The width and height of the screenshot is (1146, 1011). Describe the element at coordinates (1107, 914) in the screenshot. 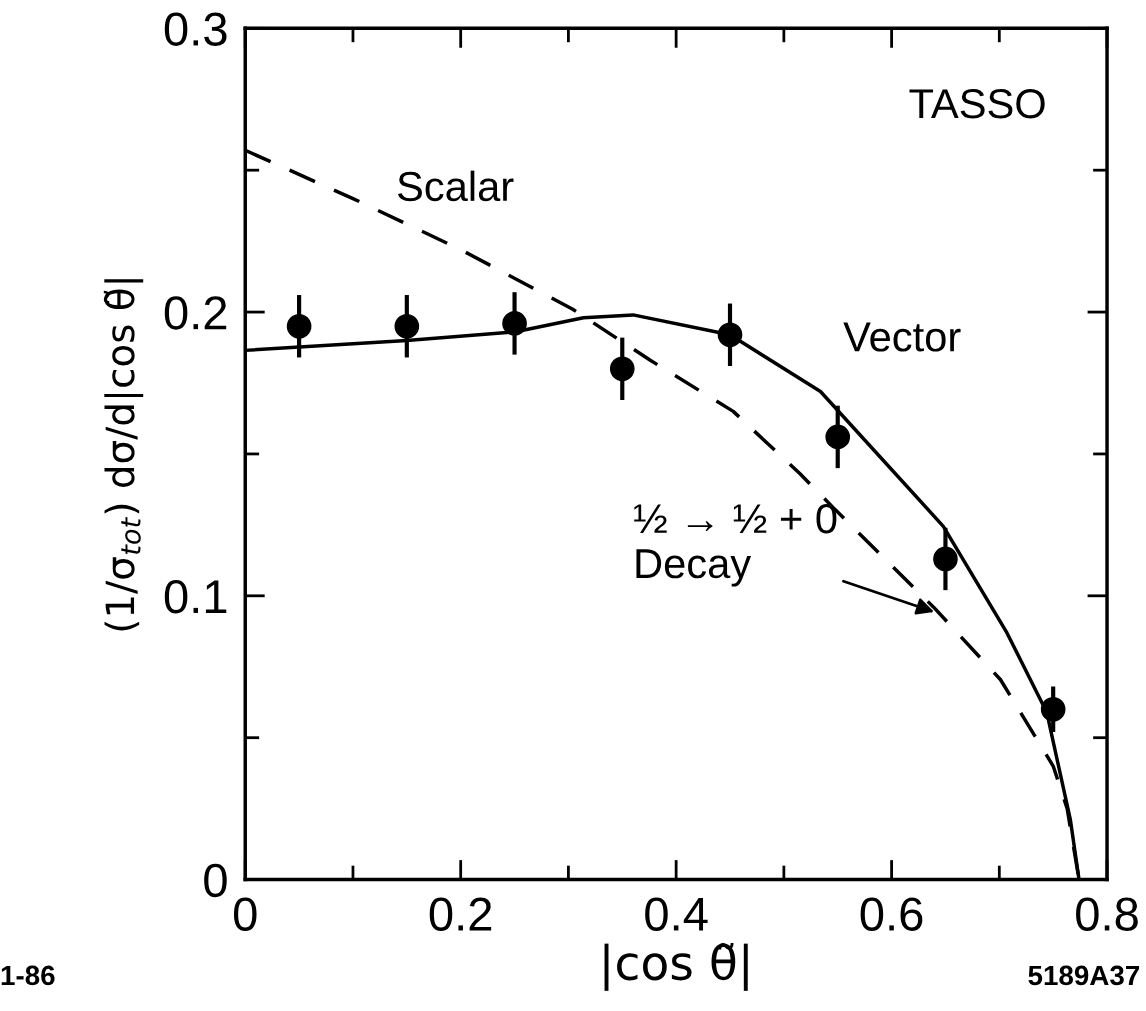

I see `x-tick-label: 0.8` at that location.